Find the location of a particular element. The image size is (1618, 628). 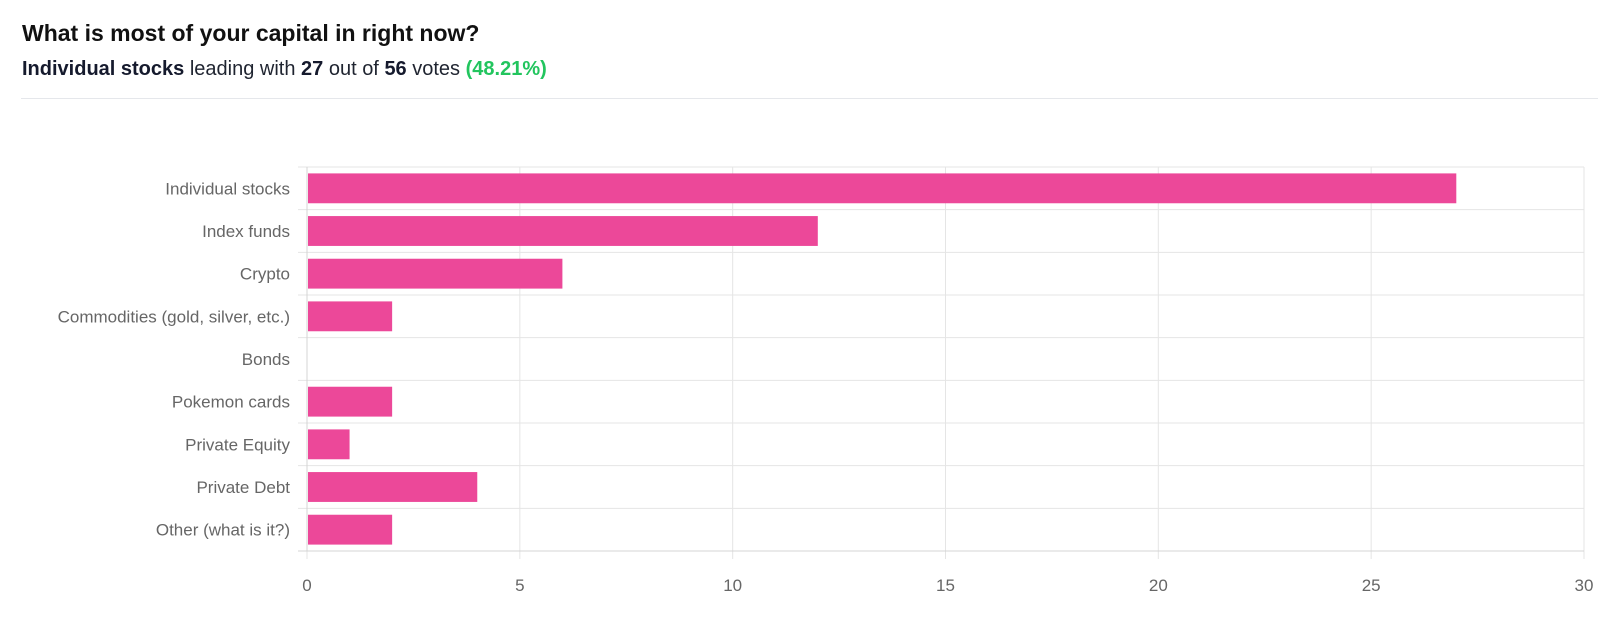

category-label: Crypto is located at coordinates (265, 274).